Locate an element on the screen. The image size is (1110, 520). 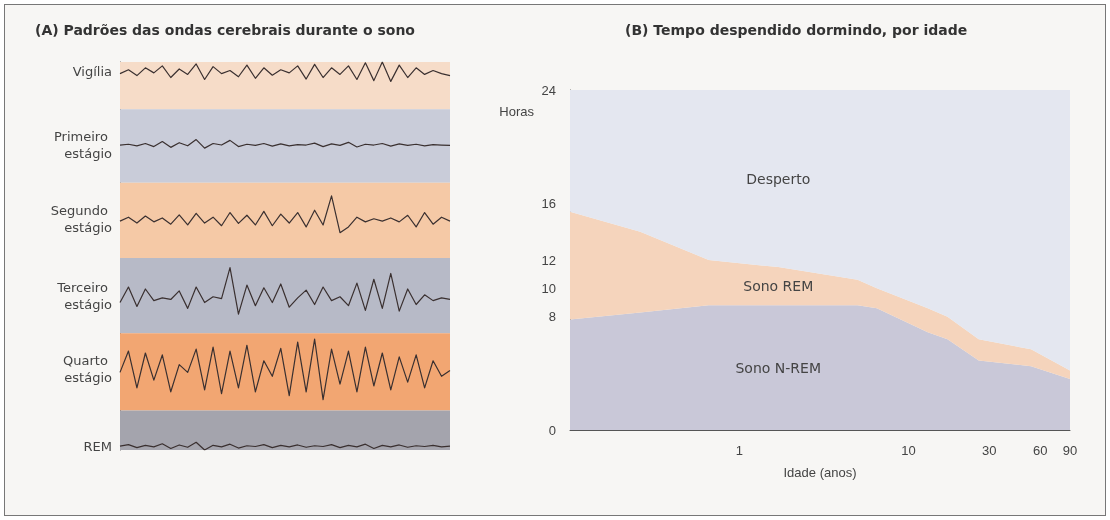
series-label: Sono REM is located at coordinates (778, 286).